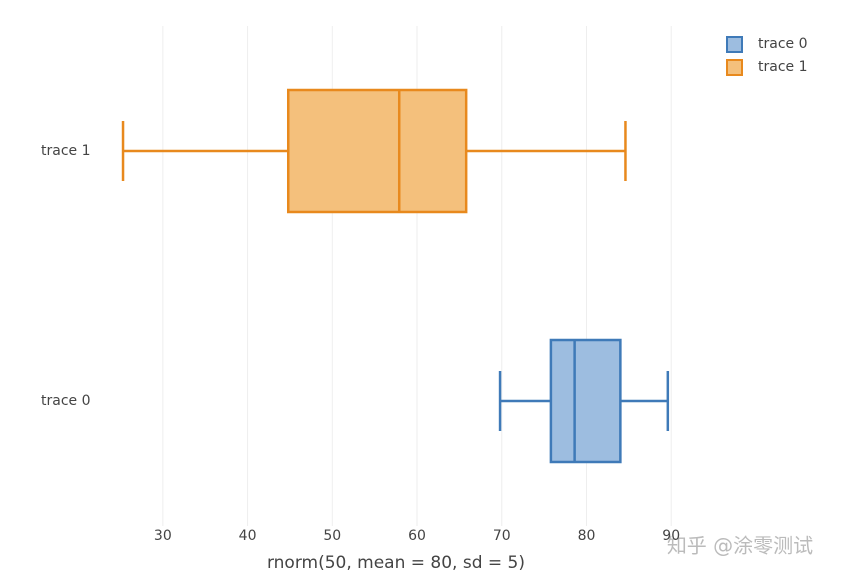  What do you see at coordinates (163, 536) in the screenshot?
I see `x-tick-label: 30` at bounding box center [163, 536].